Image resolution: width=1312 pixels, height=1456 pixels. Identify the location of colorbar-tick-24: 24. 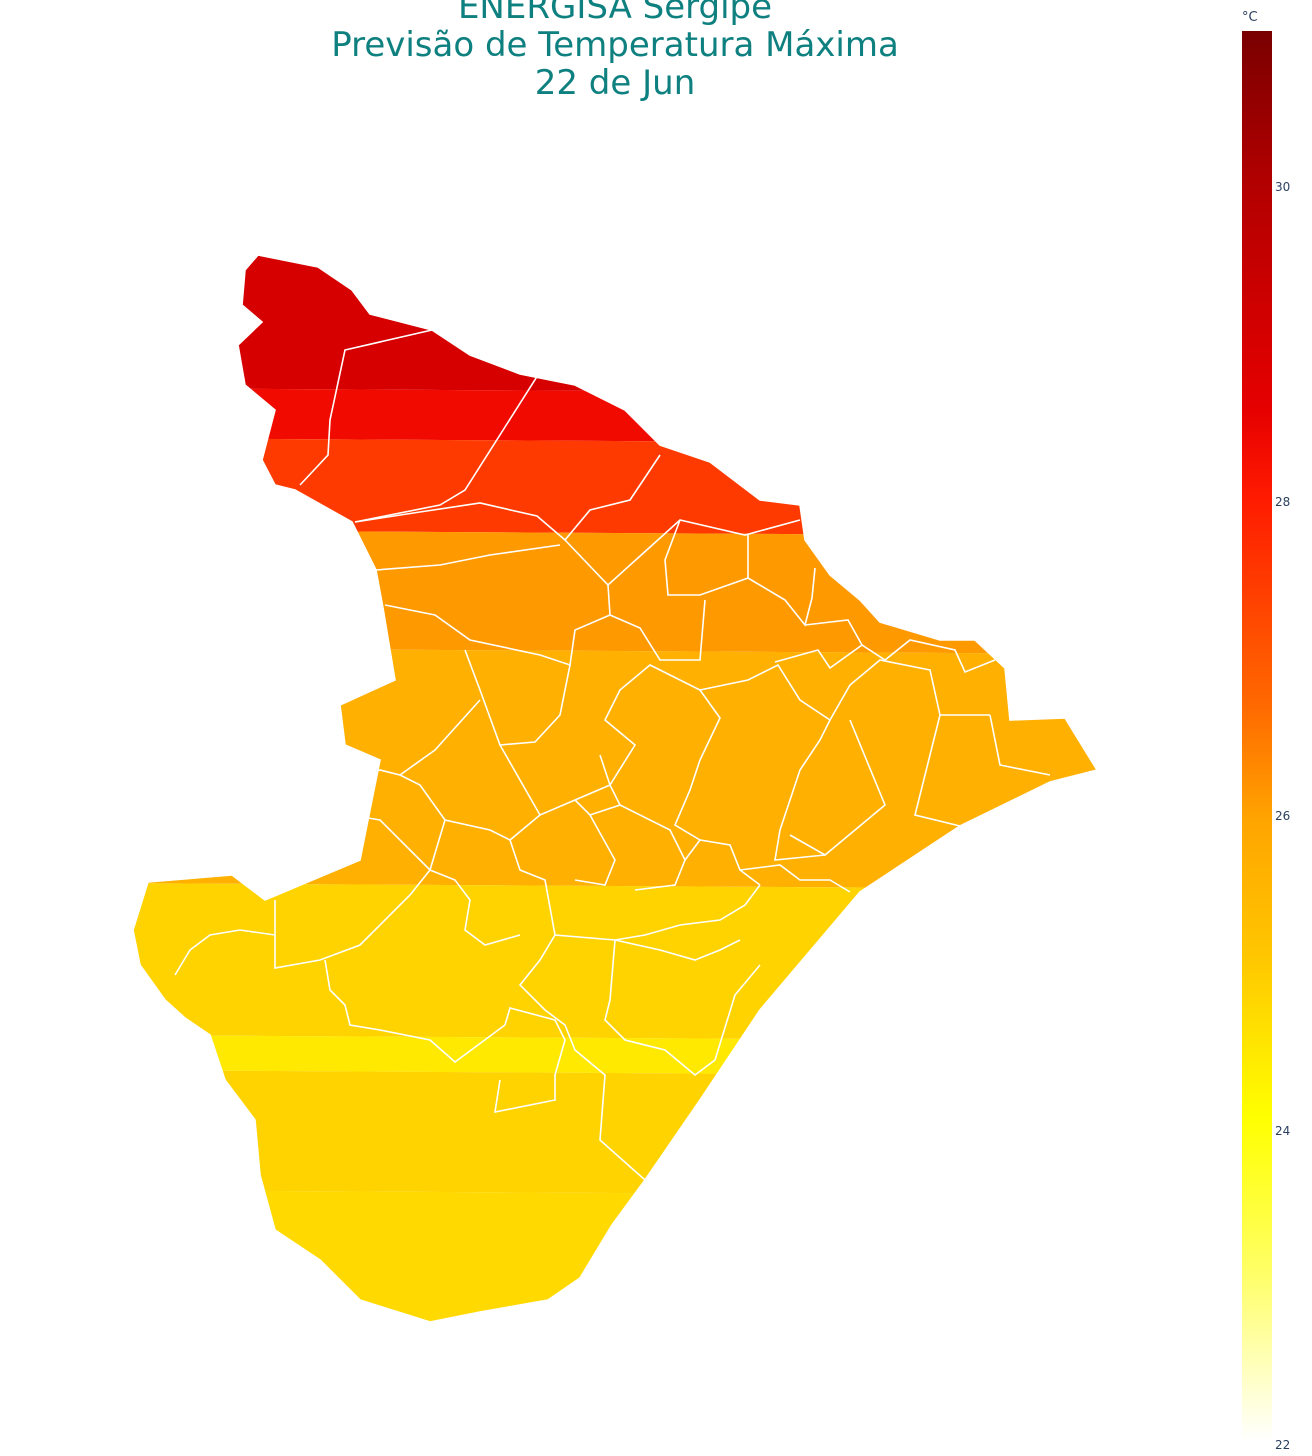
(1283, 1131).